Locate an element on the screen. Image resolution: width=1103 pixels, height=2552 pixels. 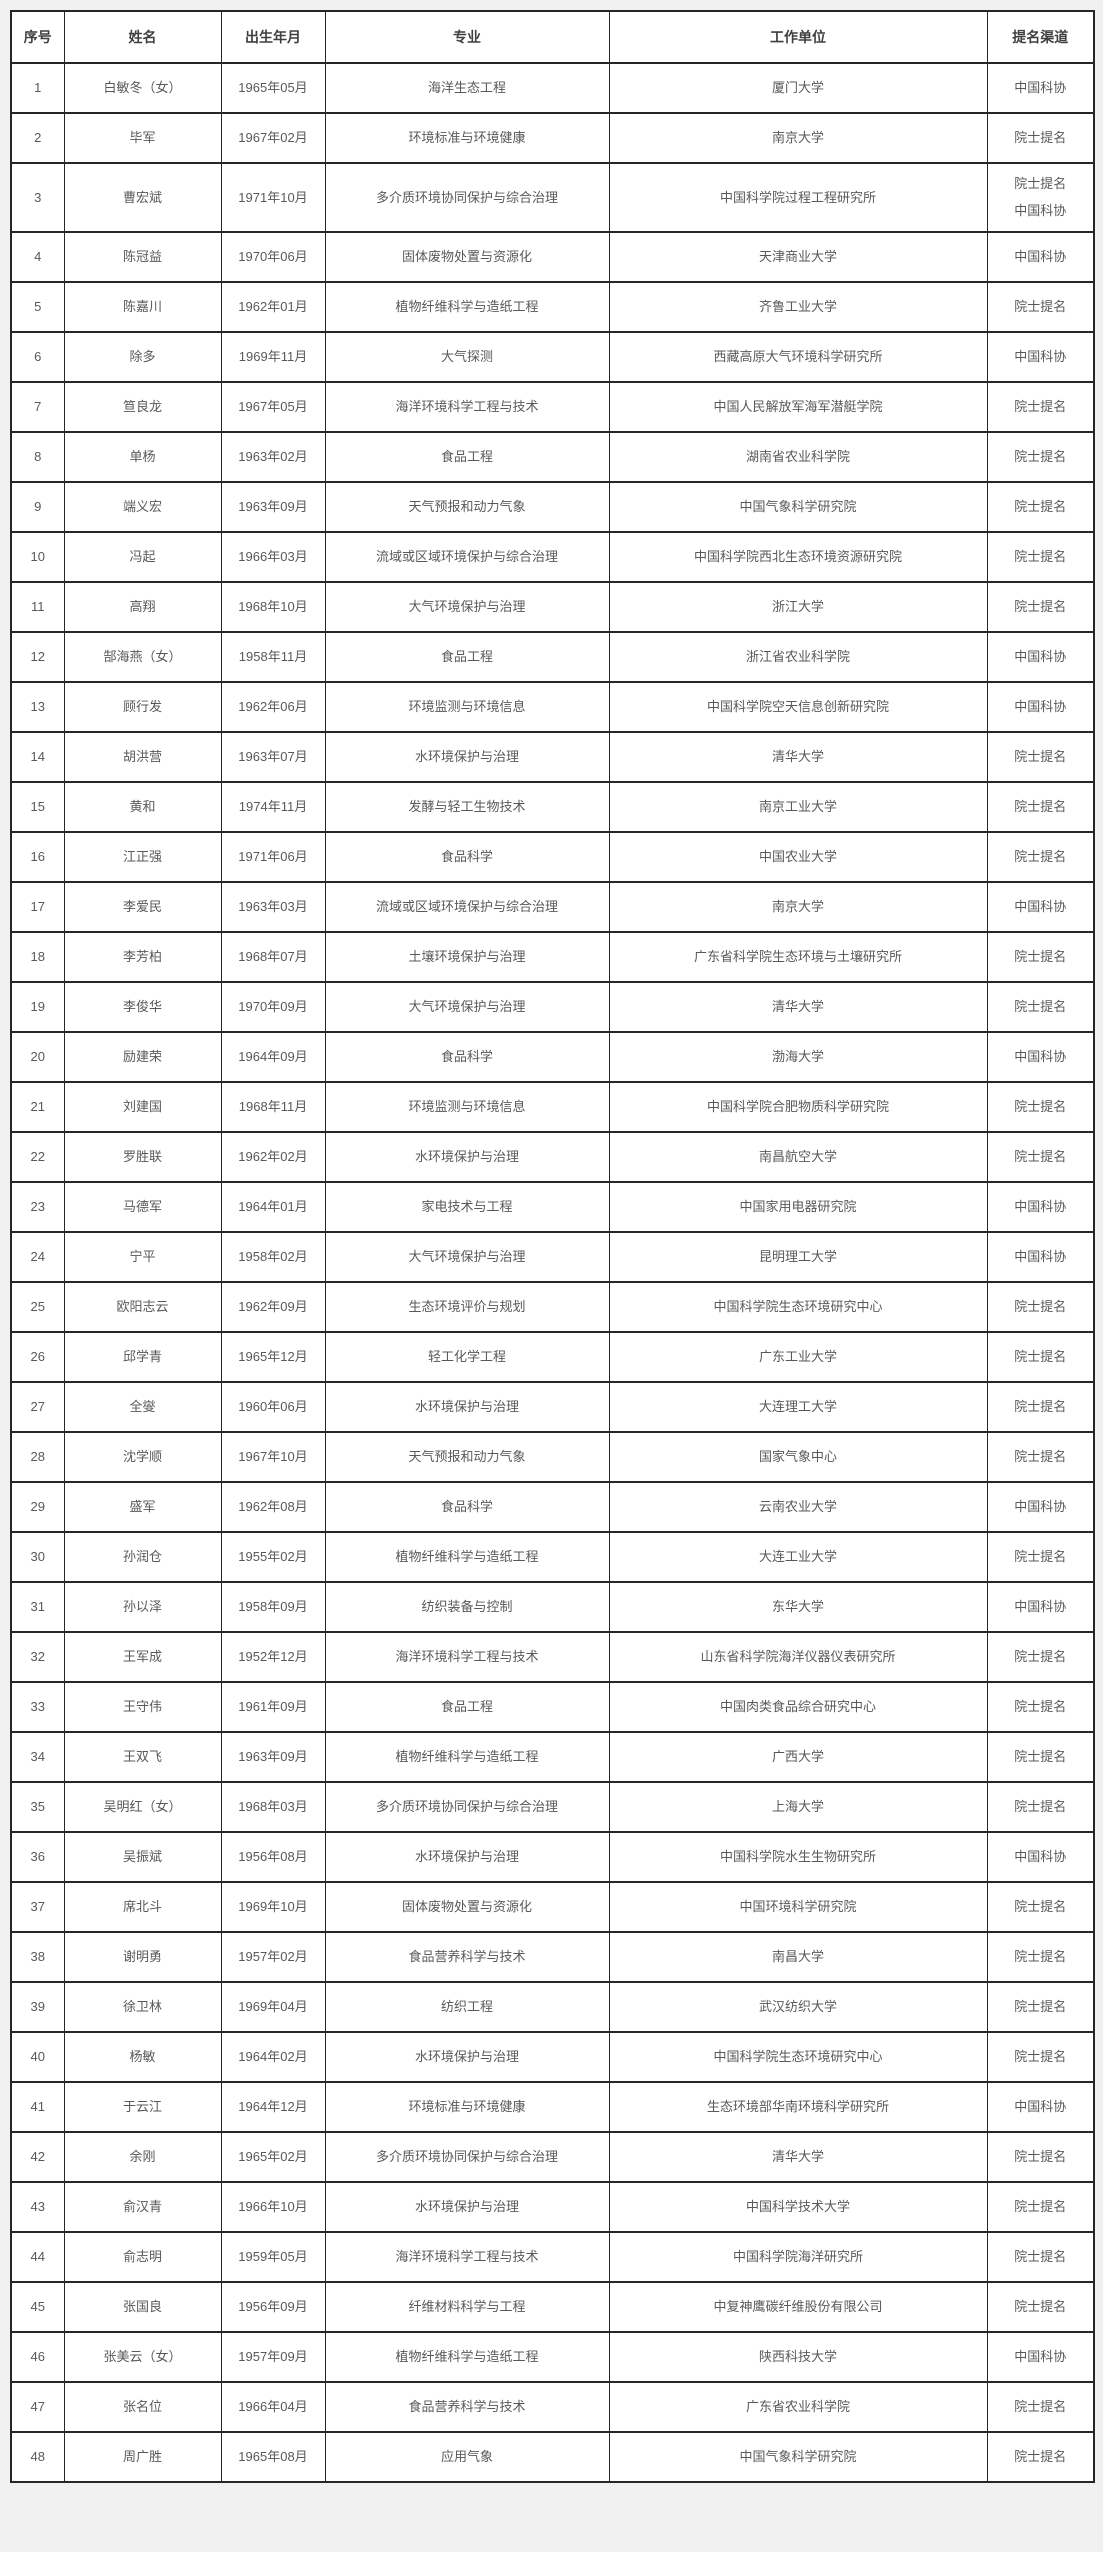
cell-name: 刘建国 is located at coordinates (142, 1107).